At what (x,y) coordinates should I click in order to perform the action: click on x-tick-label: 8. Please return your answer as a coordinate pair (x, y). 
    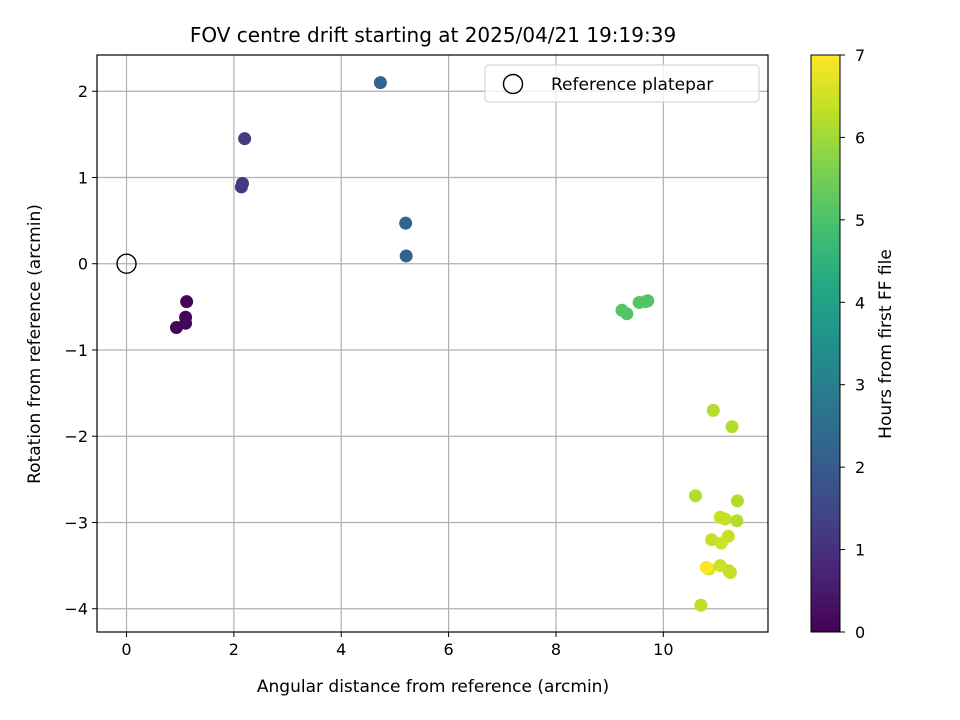
    Looking at the image, I should click on (556, 649).